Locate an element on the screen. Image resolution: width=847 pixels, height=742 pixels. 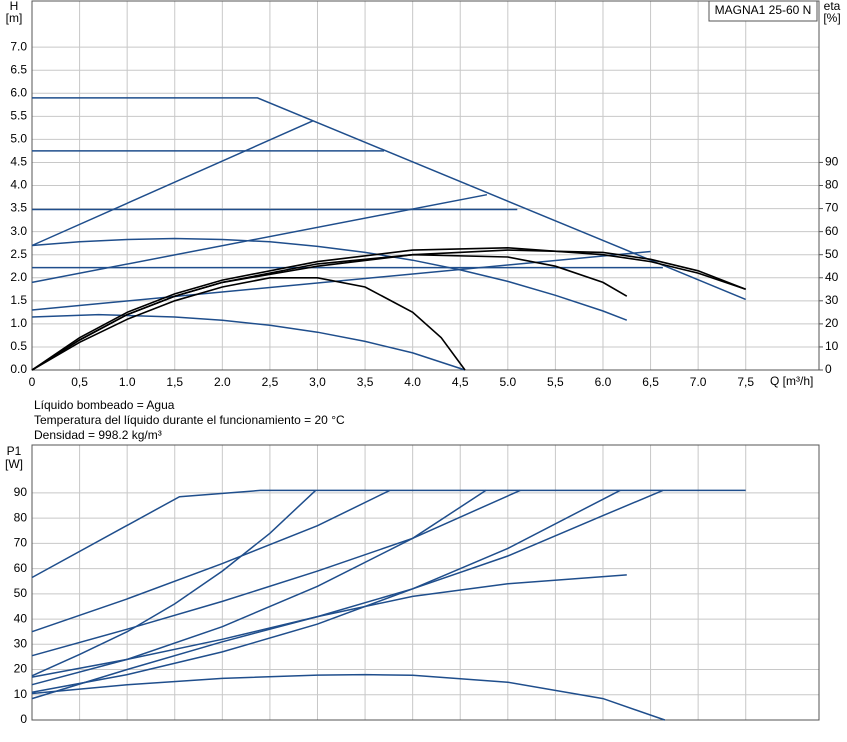
y-axis-label: H is located at coordinates (14, 6).